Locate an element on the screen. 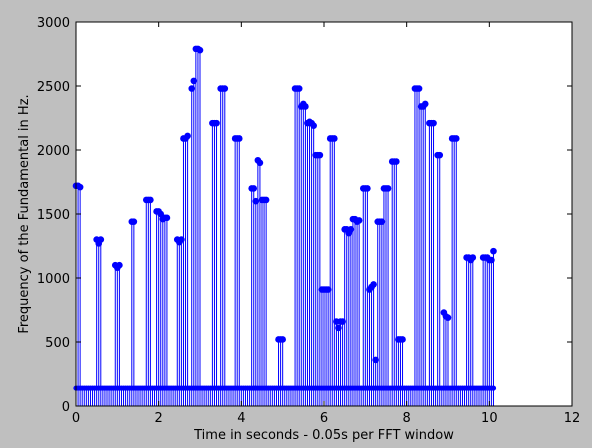  y-tick-label: 3000 is located at coordinates (53, 23).